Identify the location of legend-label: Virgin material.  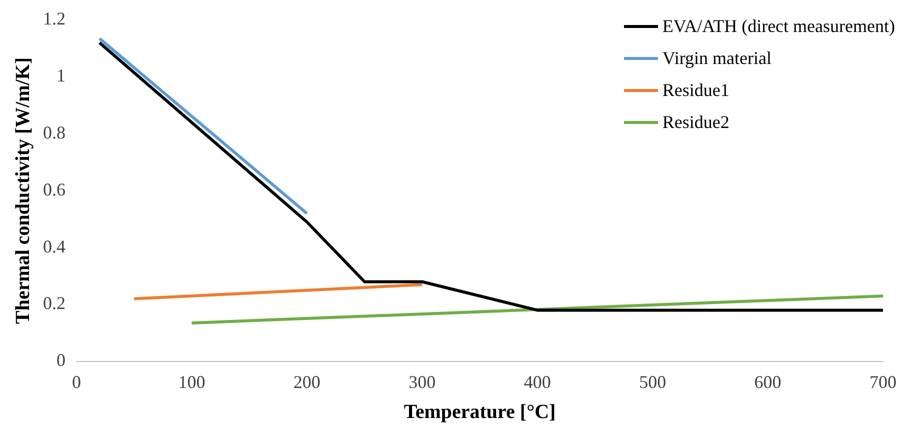
(717, 58).